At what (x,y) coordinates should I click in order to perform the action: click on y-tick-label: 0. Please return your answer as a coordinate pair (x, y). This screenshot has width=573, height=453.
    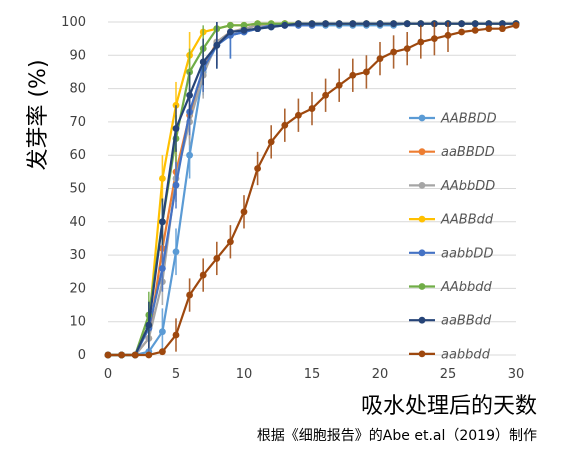
    Looking at the image, I should click on (82, 355).